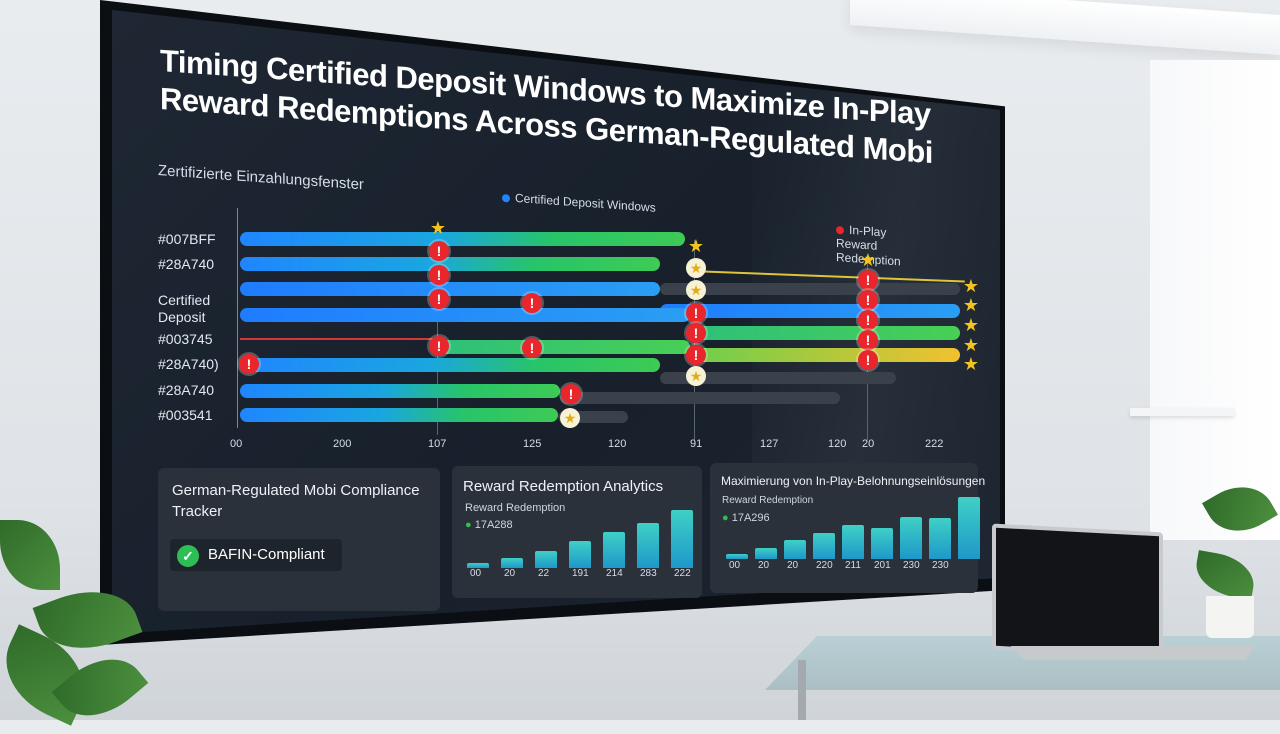 The height and width of the screenshot is (734, 1280). I want to click on row-label-2: #28A740, so click(186, 264).